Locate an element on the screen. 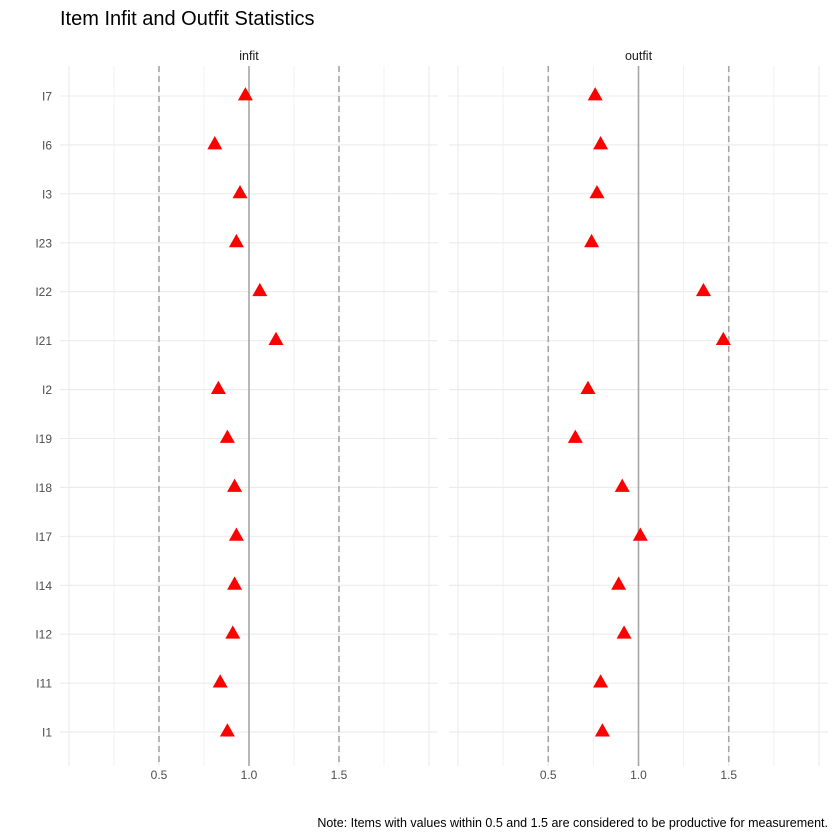  panel-strip-label: outfit is located at coordinates (639, 56).